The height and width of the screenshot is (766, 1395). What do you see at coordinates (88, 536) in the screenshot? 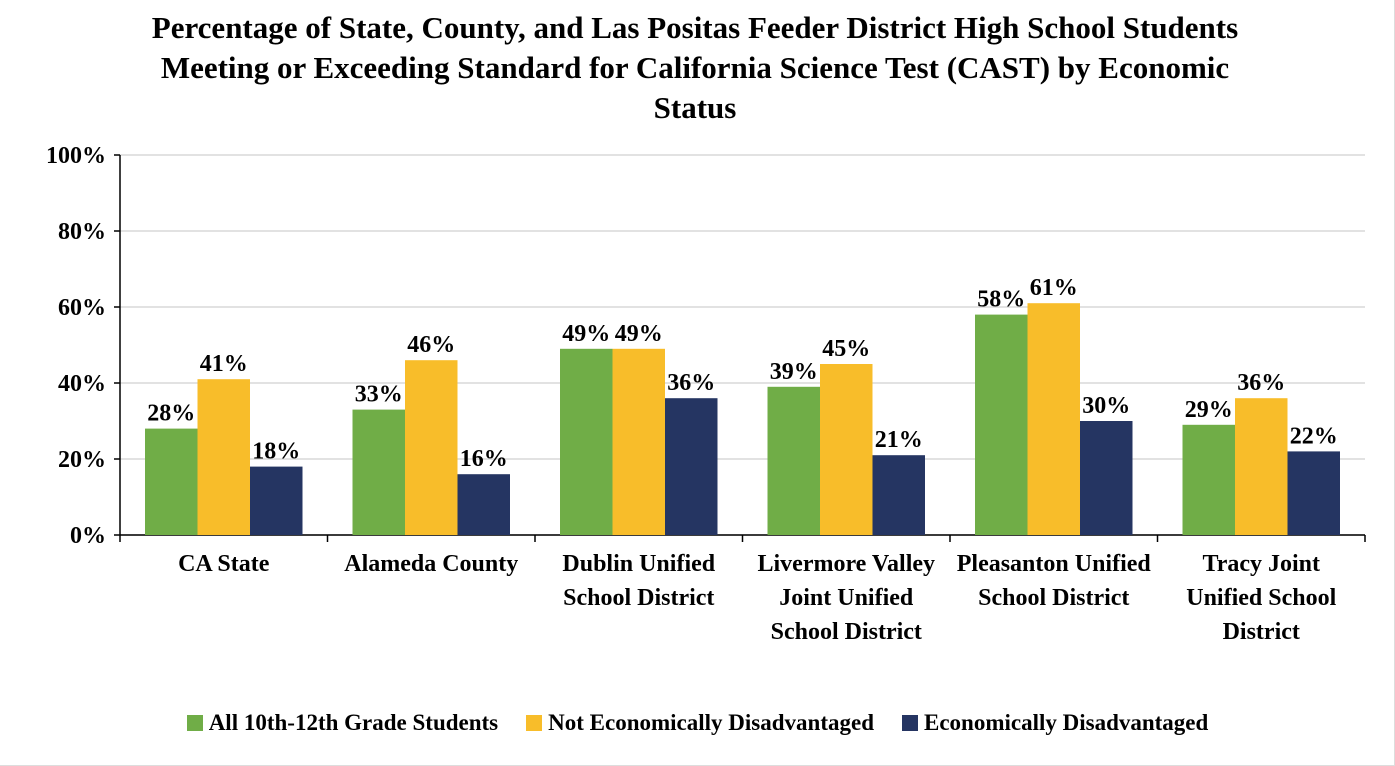
I see `y-tick-label: 0%` at bounding box center [88, 536].